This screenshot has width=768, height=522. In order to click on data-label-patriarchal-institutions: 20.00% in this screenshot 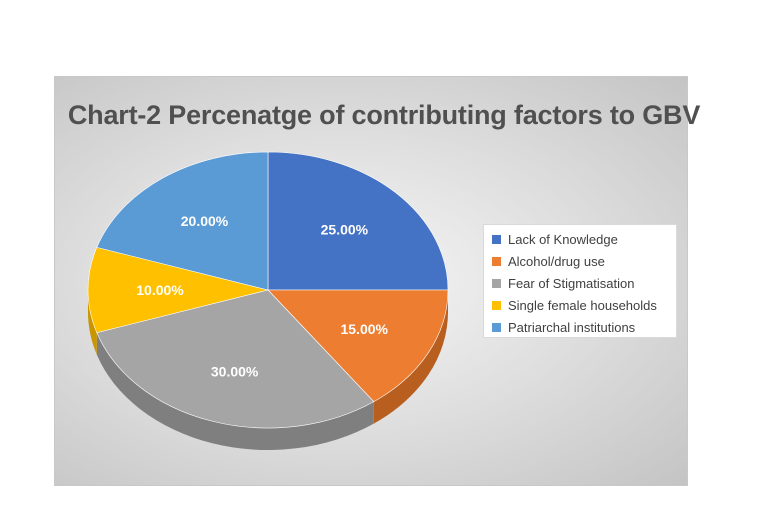, I will do `click(205, 221)`.